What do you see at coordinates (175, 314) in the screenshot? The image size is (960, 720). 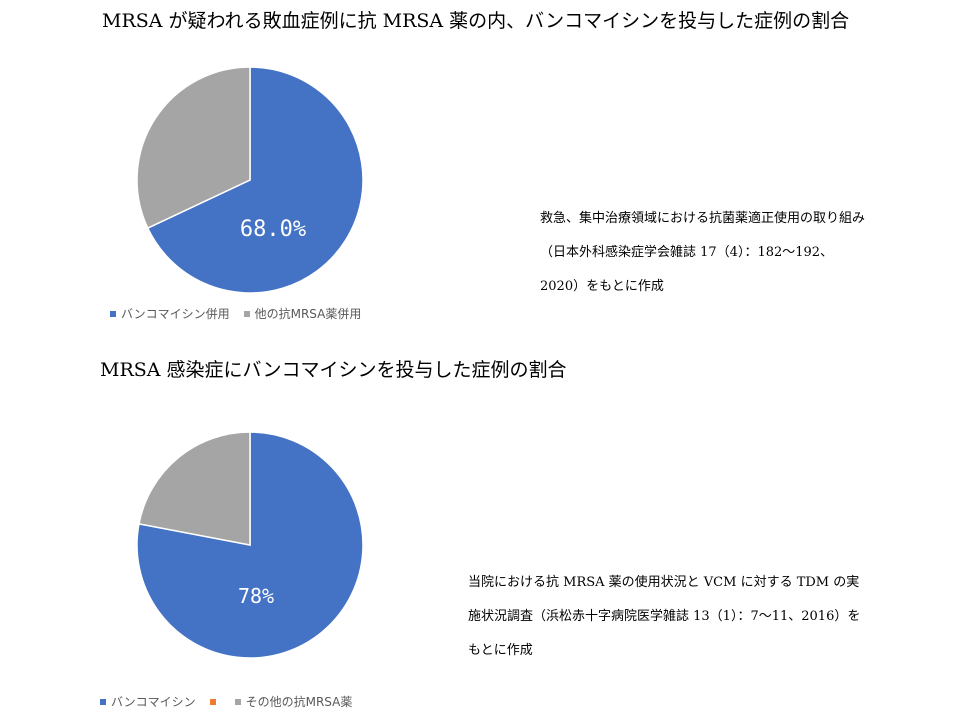 I see `legend-1-label-0: バンコマイシン併用` at bounding box center [175, 314].